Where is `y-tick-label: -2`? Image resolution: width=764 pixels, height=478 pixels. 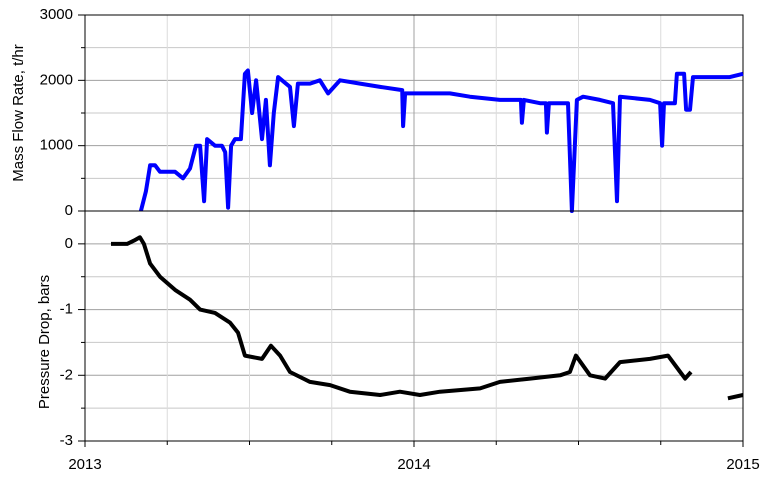
y-tick-label: -2 is located at coordinates (66, 374).